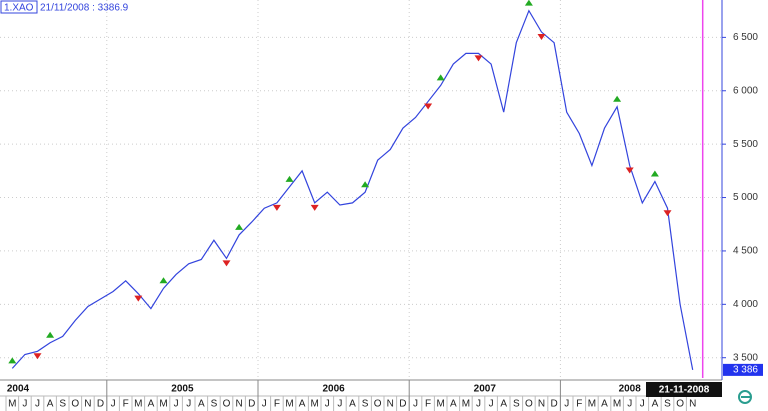  Describe the element at coordinates (333, 389) in the screenshot. I see `year-label: 2006` at that location.